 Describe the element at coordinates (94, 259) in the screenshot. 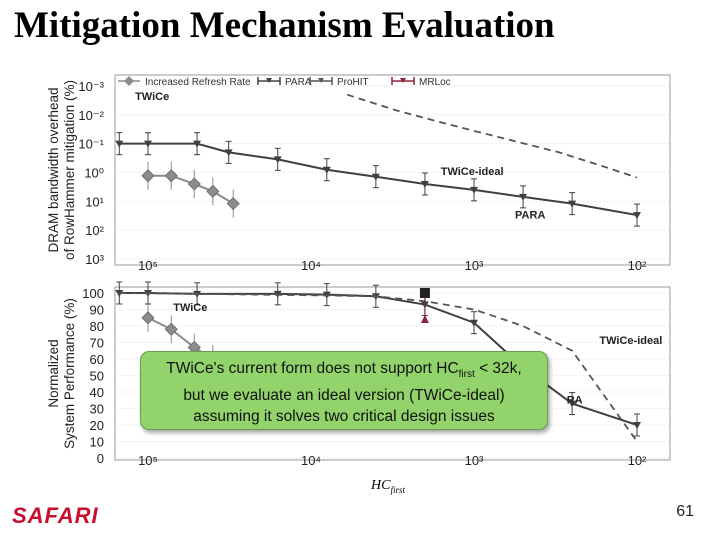

I see `y-tick-label: 10³` at that location.